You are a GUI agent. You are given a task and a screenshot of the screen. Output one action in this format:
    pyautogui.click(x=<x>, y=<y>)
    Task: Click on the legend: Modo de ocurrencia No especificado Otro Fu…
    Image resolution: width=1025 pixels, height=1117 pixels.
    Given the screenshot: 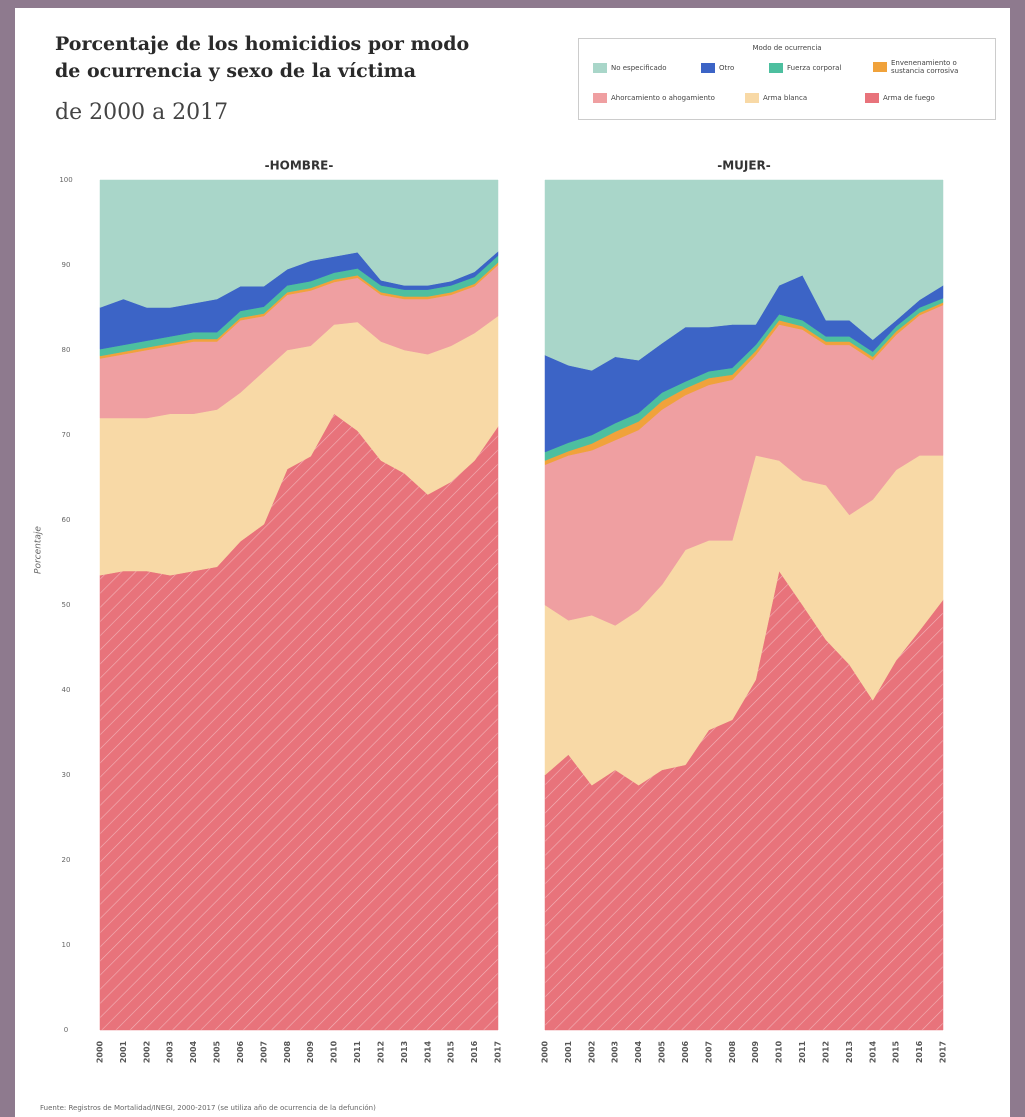 What is the action you would take?
    pyautogui.click(x=787, y=79)
    